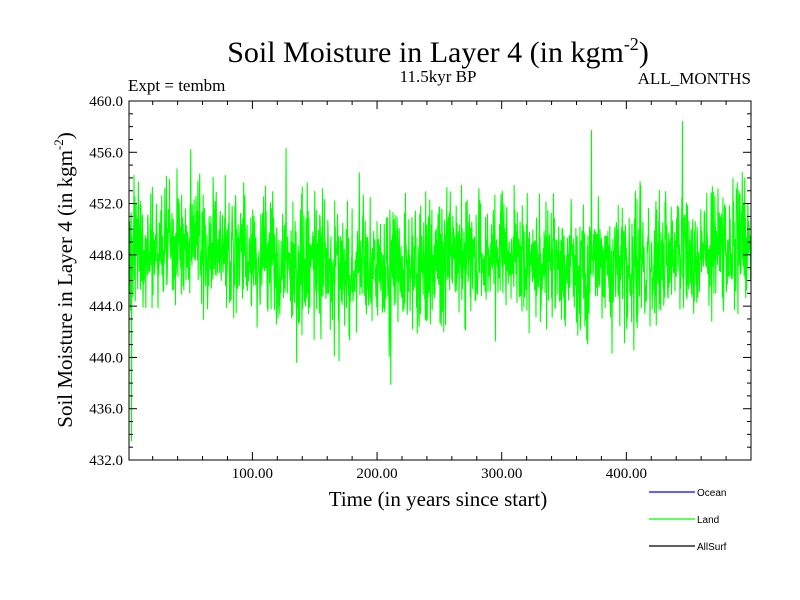  I want to click on legend-ocean-label: Ocean, so click(711, 493).